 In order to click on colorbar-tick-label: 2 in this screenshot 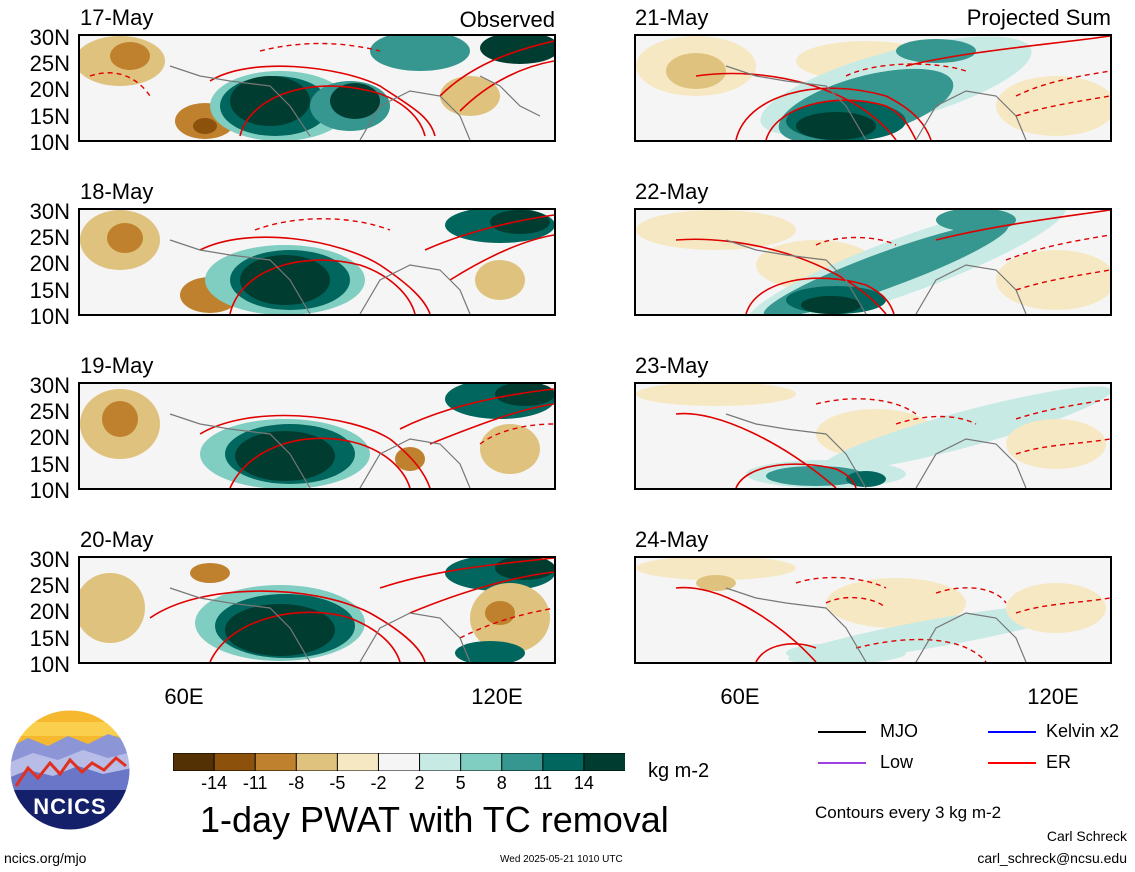, I will do `click(419, 783)`.